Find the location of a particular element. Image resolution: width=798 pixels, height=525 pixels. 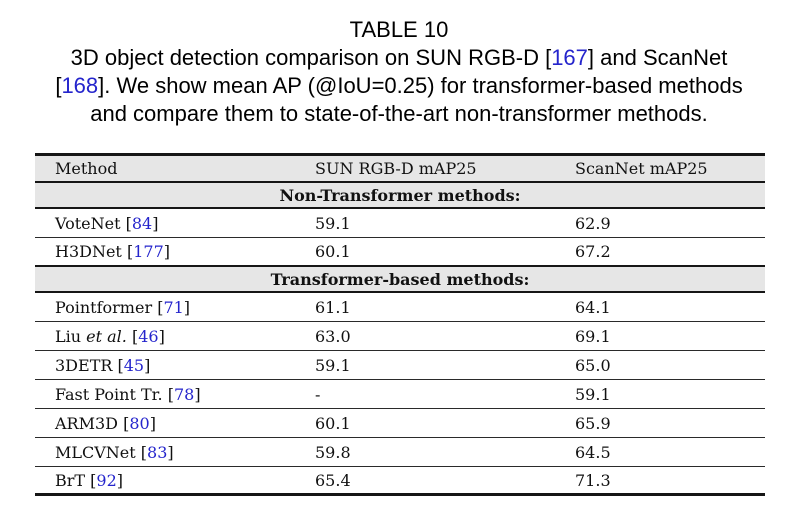

table-row: Pointformer [71] 61.1 64.1 is located at coordinates (400, 307).